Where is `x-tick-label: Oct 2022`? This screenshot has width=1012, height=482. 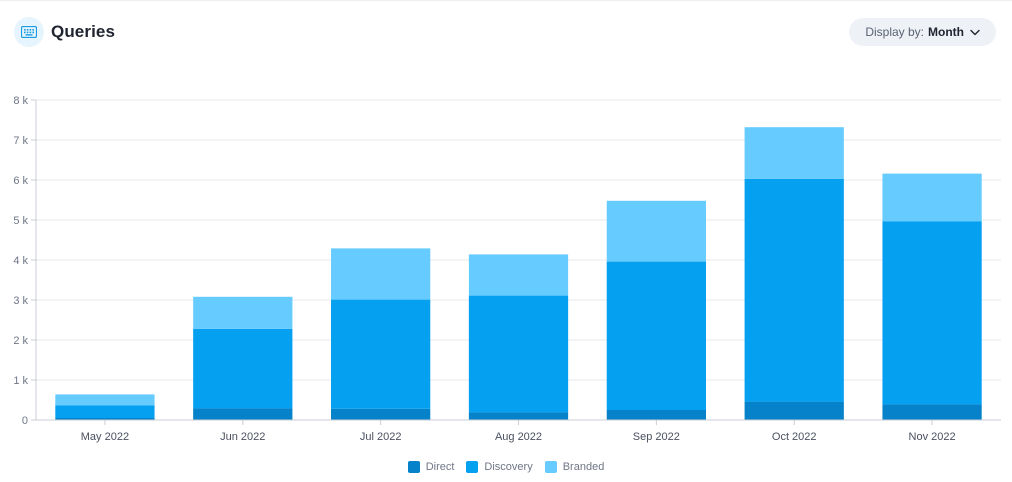
x-tick-label: Oct 2022 is located at coordinates (794, 437).